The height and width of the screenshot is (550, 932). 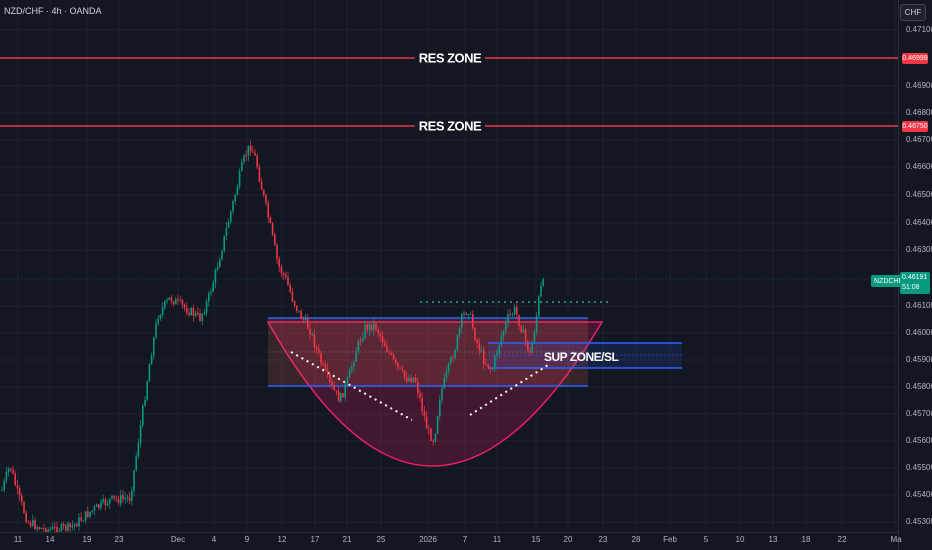 I want to click on currency-button: CHF, so click(x=913, y=12).